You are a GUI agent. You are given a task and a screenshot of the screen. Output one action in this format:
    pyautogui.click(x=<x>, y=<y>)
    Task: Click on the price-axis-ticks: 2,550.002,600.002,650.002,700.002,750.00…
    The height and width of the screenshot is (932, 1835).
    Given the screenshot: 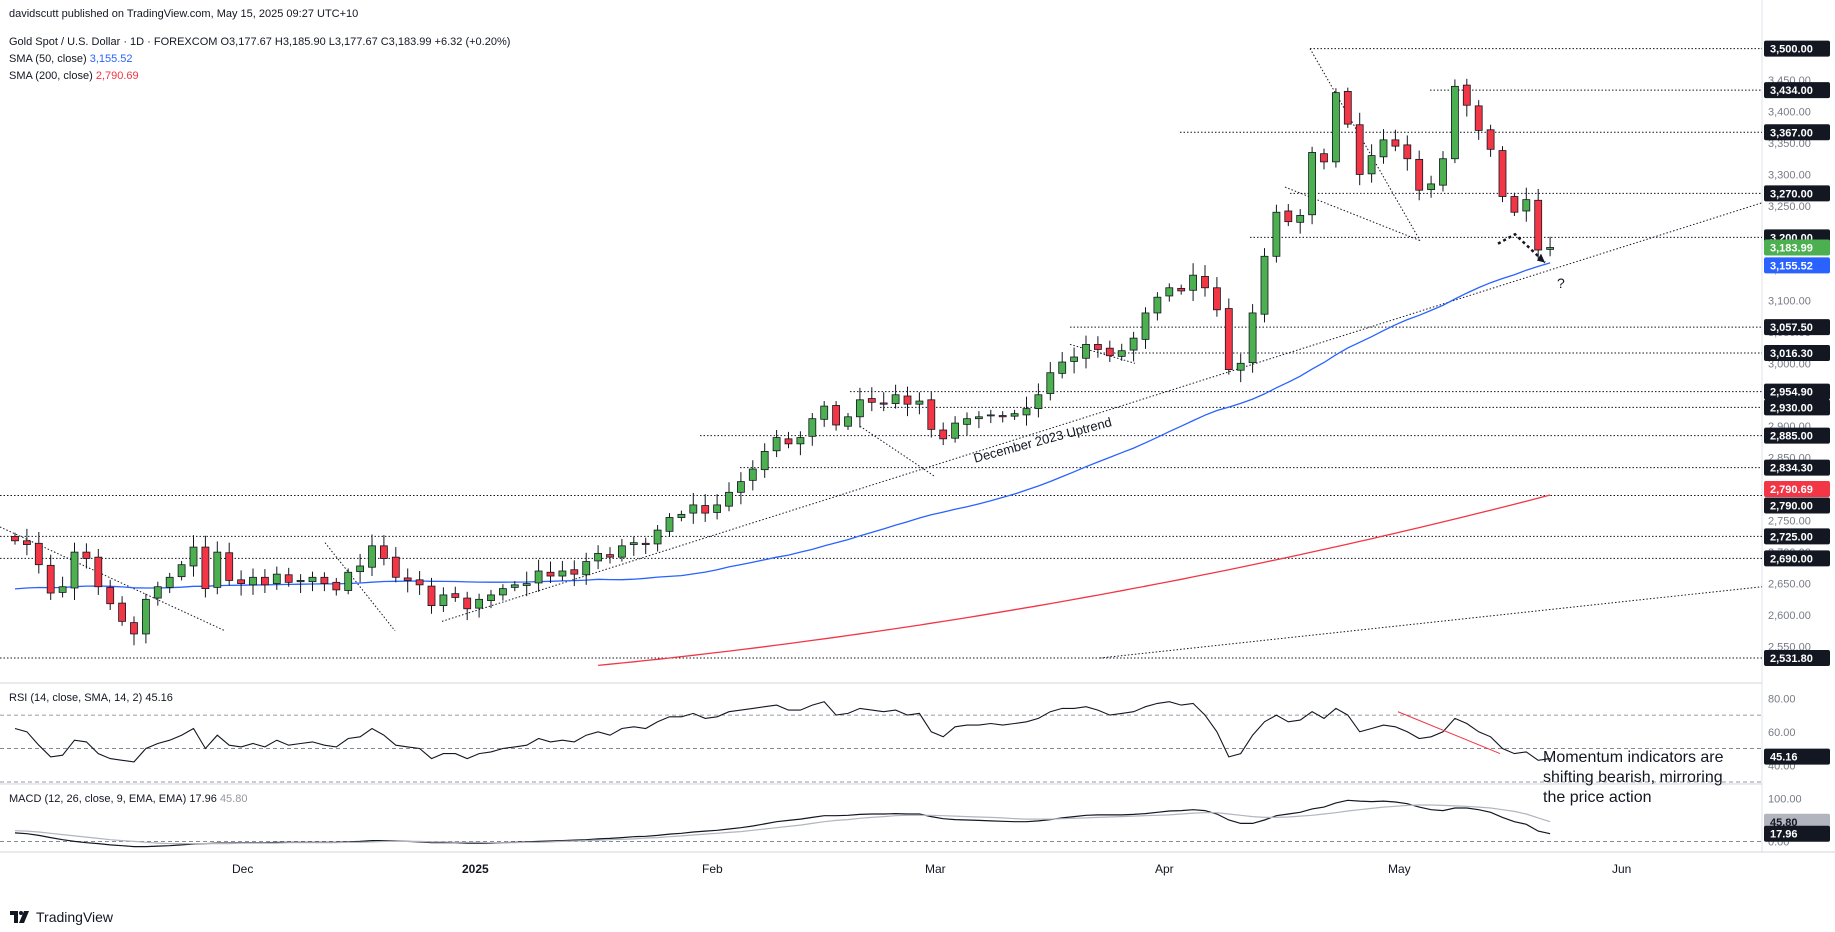 What is the action you would take?
    pyautogui.click(x=1789, y=364)
    